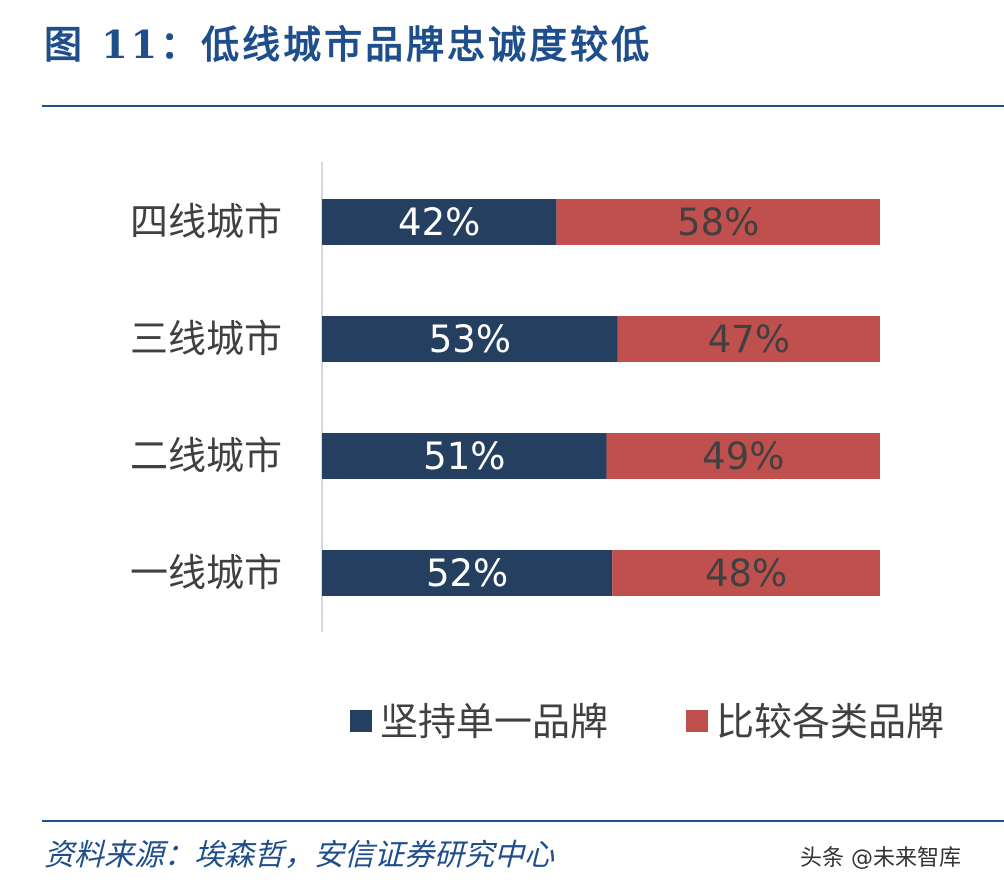 This screenshot has width=1004, height=892. I want to click on legend-label: 比较各类品牌, so click(830, 722).